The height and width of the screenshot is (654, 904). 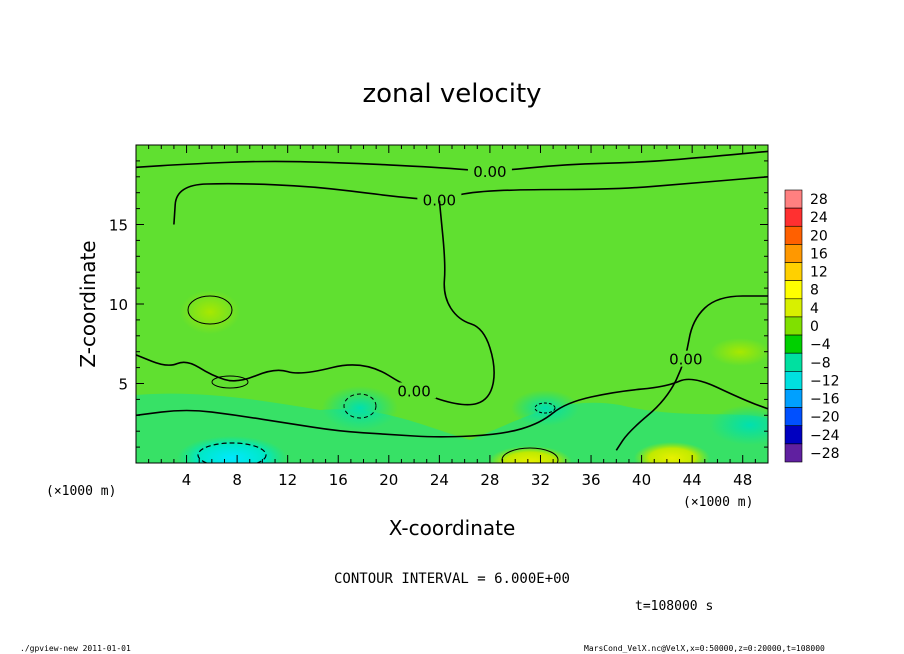 I want to click on negative-contour-dashed, so click(x=232, y=452).